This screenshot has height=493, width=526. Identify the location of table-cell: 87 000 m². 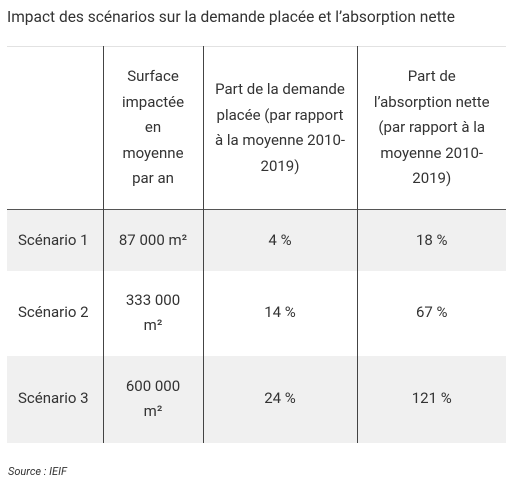
(152, 240).